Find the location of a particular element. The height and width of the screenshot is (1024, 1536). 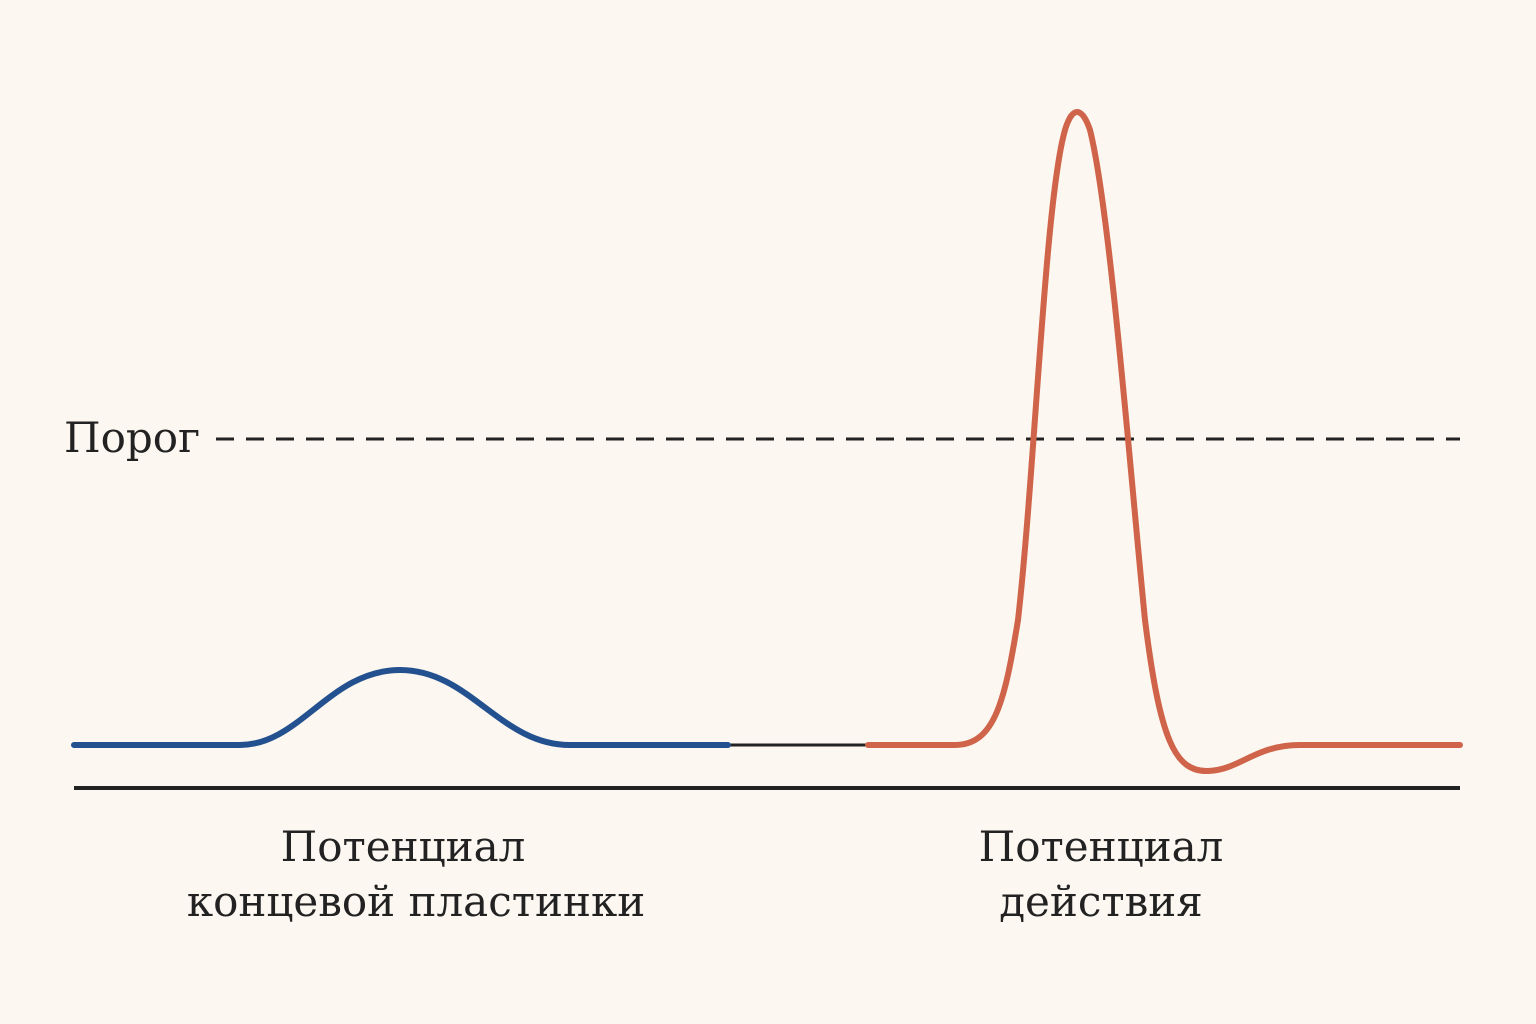

end-plate-label-line2: концевой пластинки is located at coordinates (416, 901).